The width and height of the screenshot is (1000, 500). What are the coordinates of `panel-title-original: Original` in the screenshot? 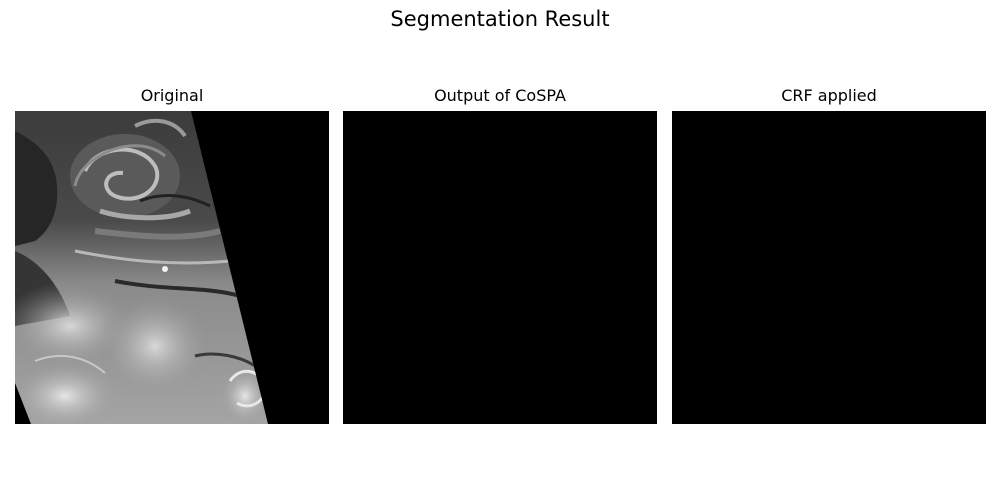 It's located at (172, 95).